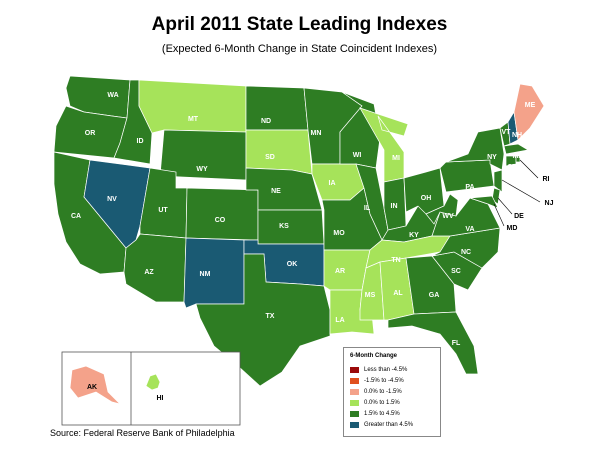 Image resolution: width=599 pixels, height=463 pixels. Describe the element at coordinates (270, 157) in the screenshot. I see `state-label-sd: SD` at that location.